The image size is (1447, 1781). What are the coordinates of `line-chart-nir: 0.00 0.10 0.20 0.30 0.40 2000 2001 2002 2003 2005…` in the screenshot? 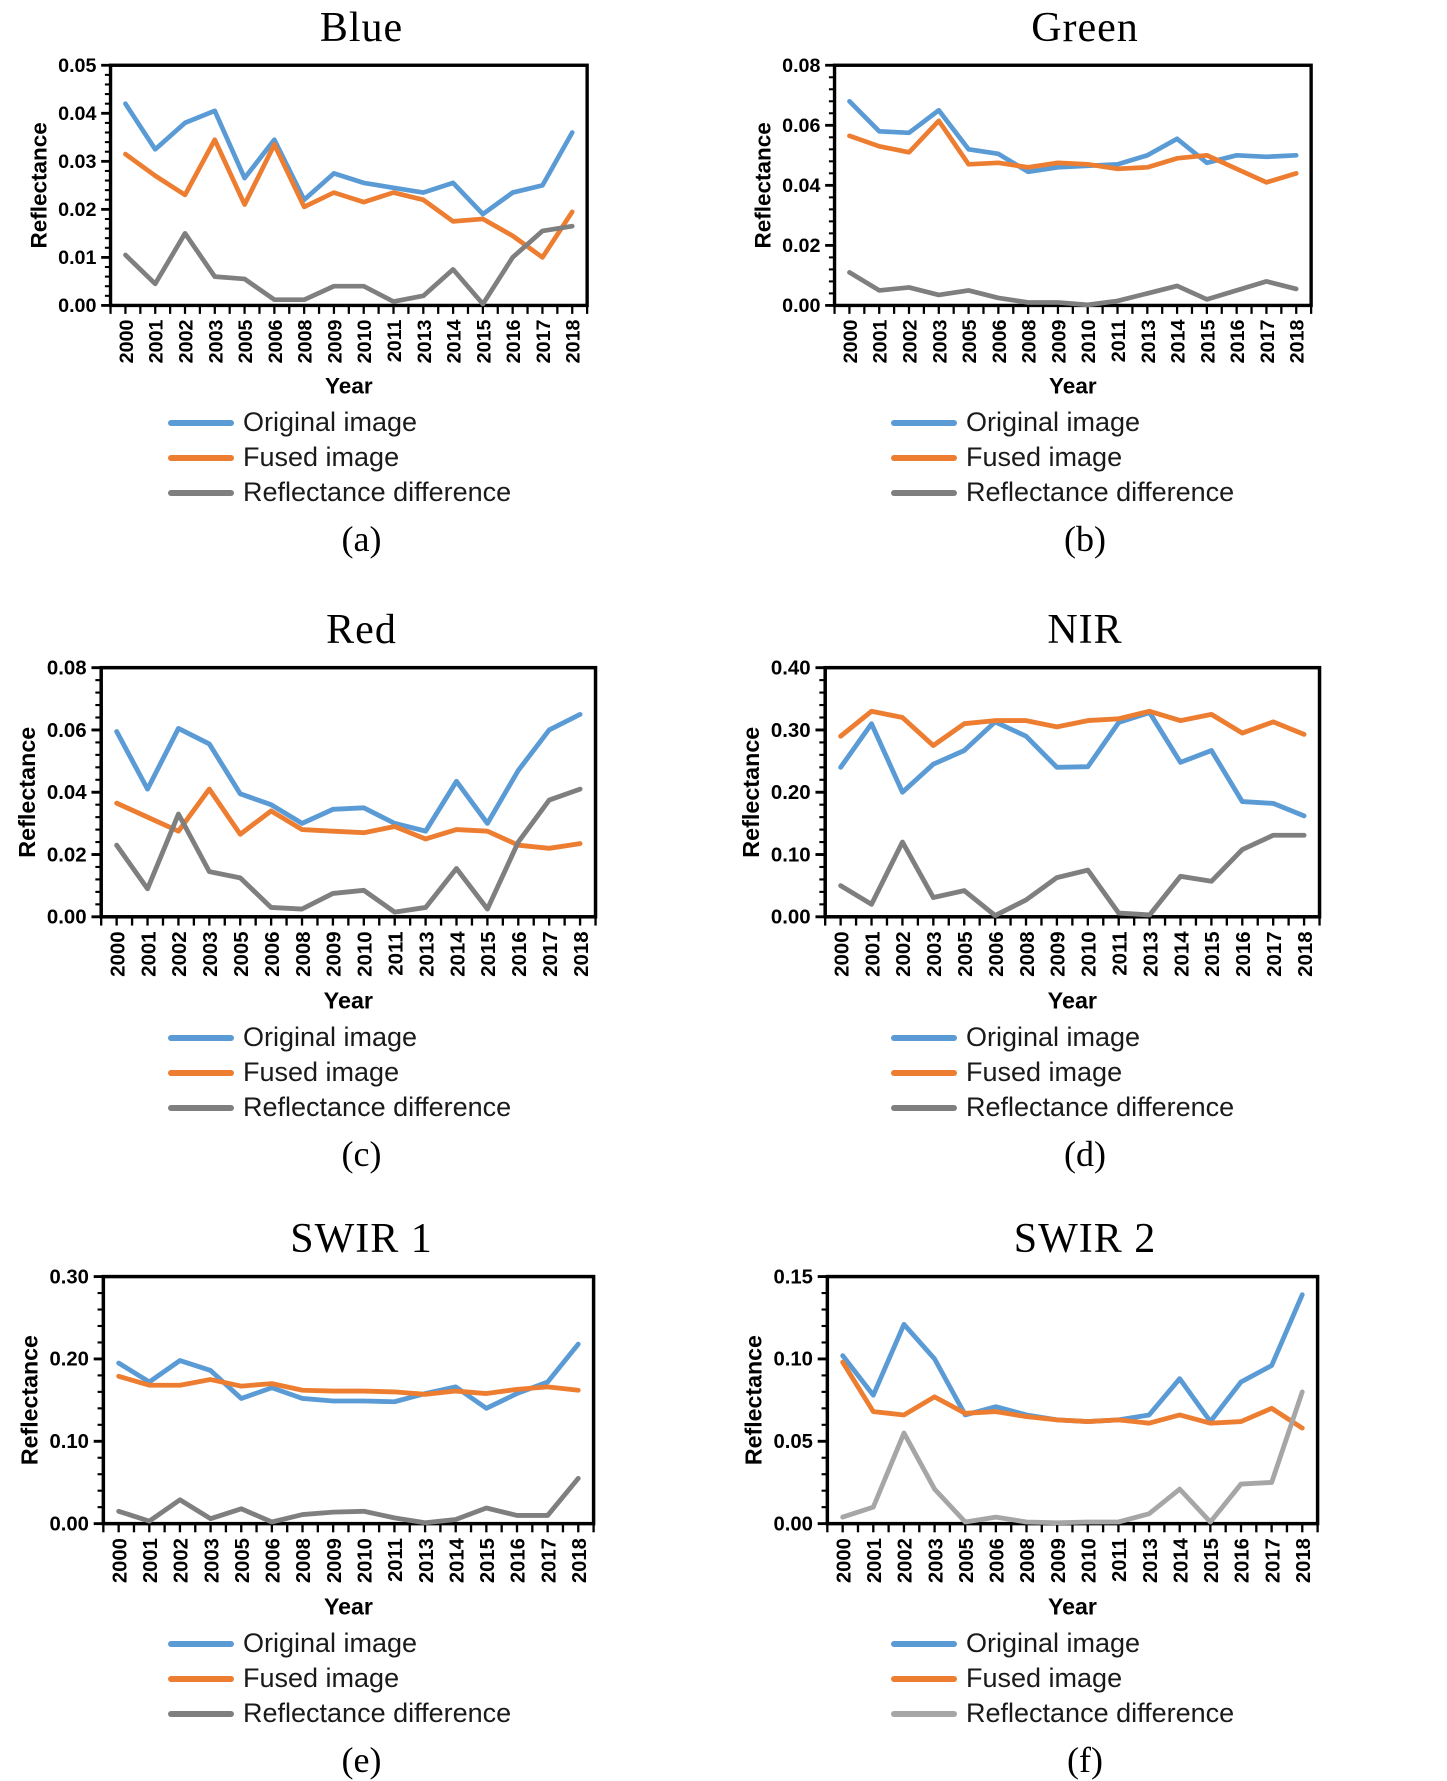 It's located at (1029, 835).